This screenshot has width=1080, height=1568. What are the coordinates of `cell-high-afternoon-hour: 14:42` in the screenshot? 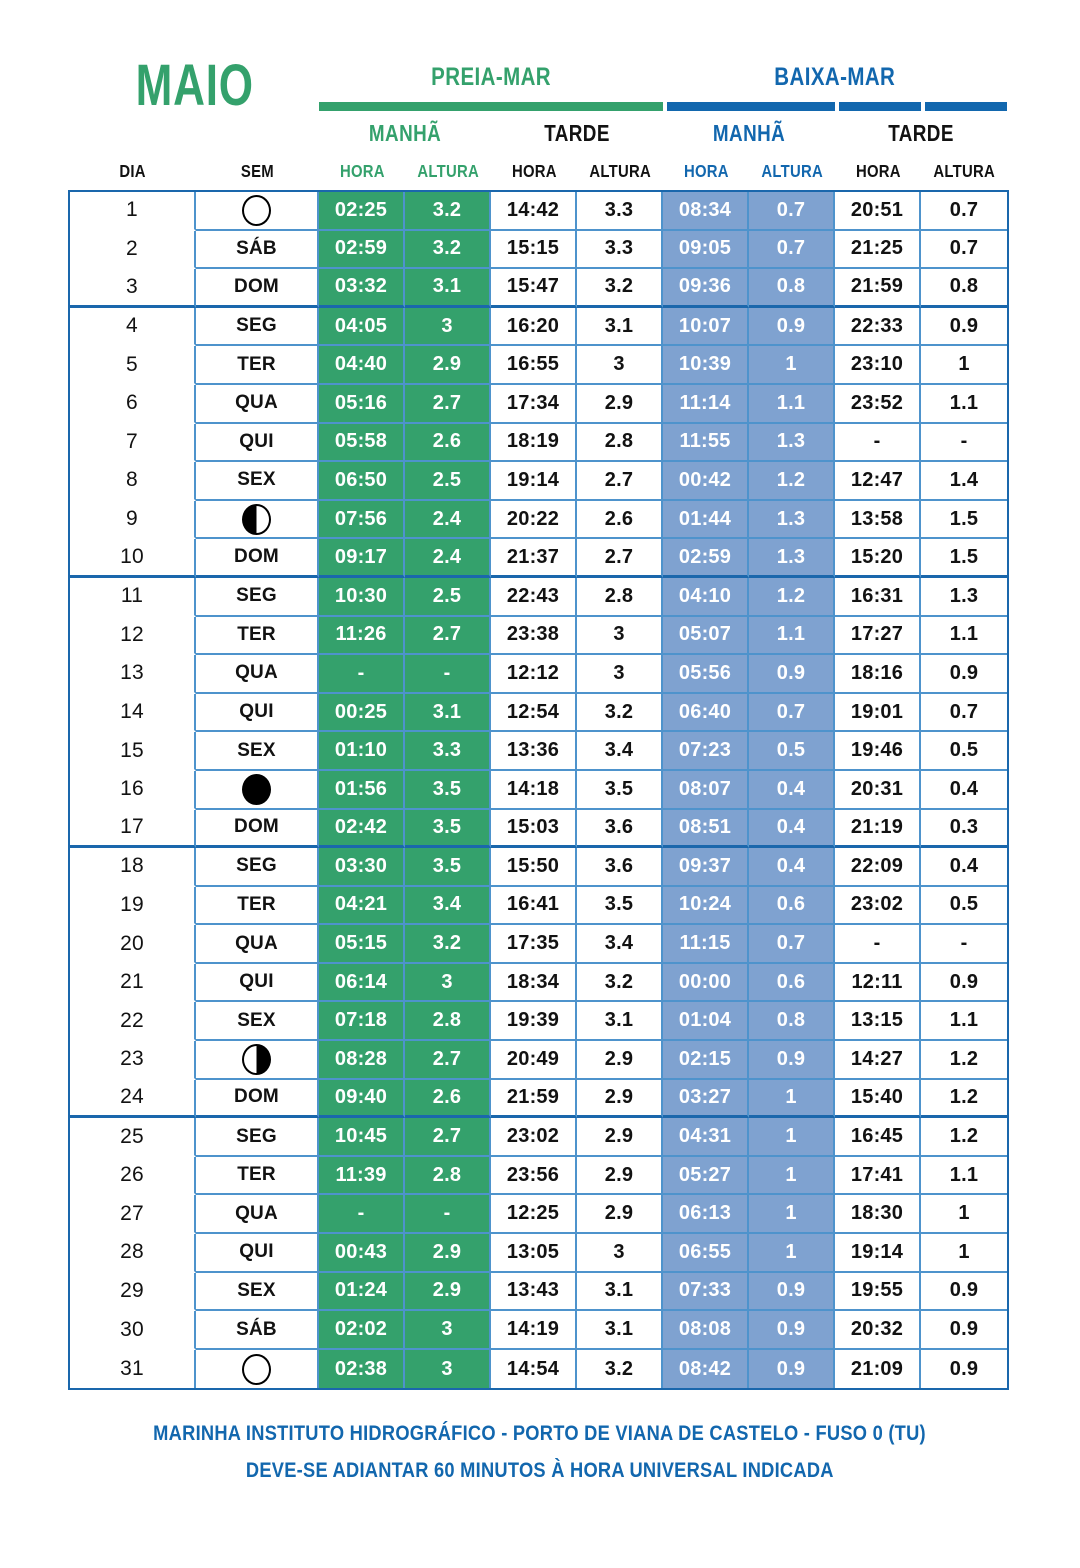 It's located at (534, 211).